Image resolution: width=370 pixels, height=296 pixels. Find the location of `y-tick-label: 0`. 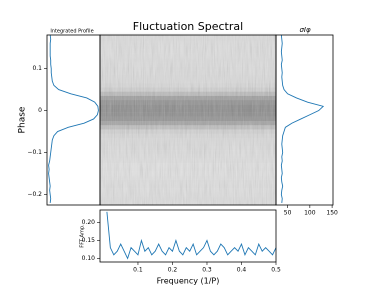

y-tick-label: 0 is located at coordinates (40, 110).